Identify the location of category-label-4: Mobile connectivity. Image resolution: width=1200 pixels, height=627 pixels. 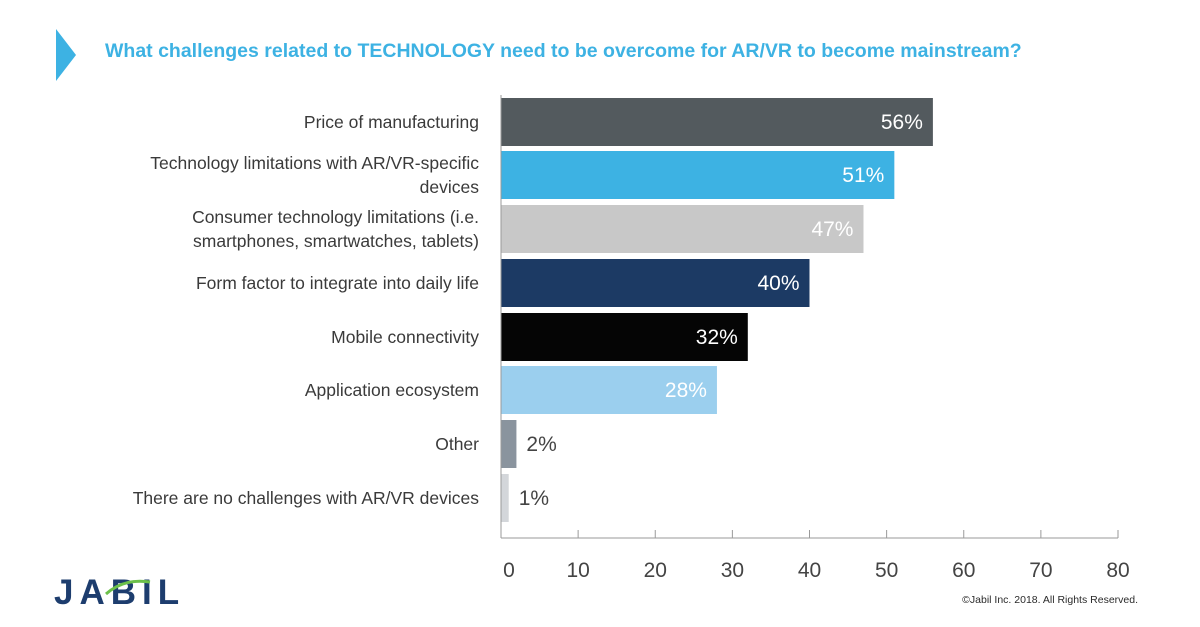
(405, 337).